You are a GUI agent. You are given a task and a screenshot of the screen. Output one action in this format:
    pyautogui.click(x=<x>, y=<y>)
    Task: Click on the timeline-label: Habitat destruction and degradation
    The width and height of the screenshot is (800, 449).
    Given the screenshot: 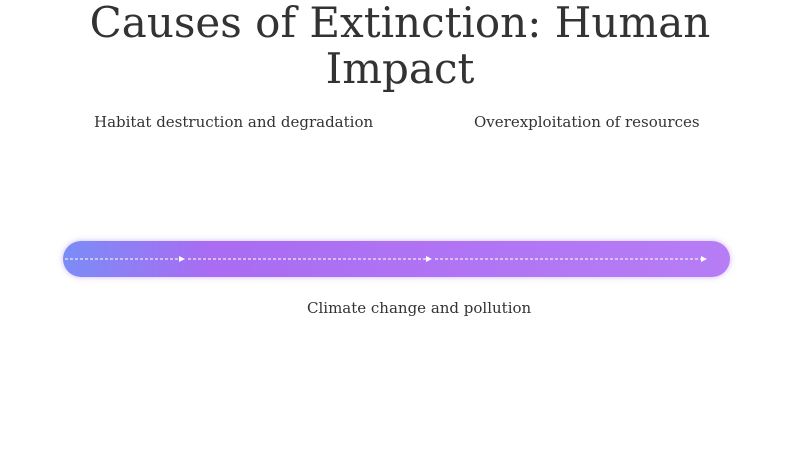 What is the action you would take?
    pyautogui.click(x=234, y=122)
    